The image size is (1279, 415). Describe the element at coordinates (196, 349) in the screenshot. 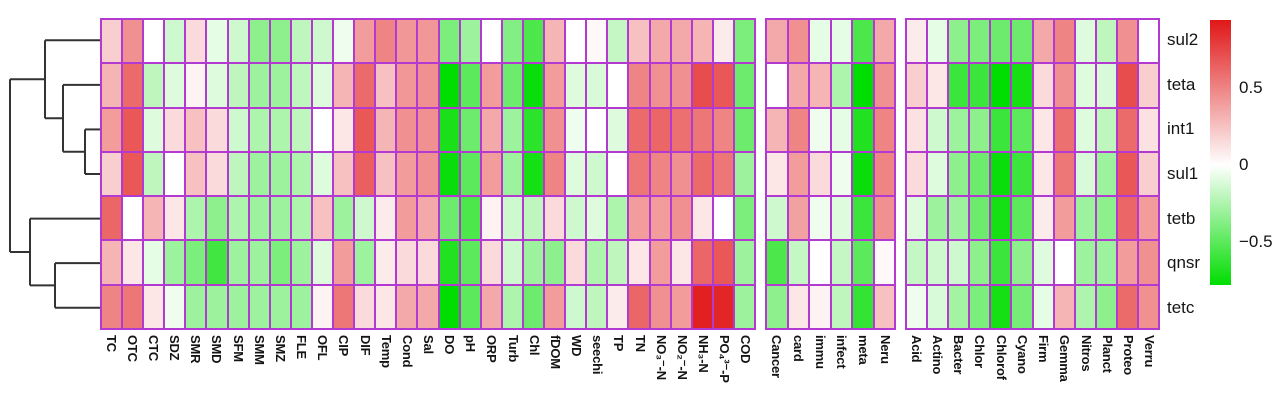

I see `column-label: SMR` at that location.